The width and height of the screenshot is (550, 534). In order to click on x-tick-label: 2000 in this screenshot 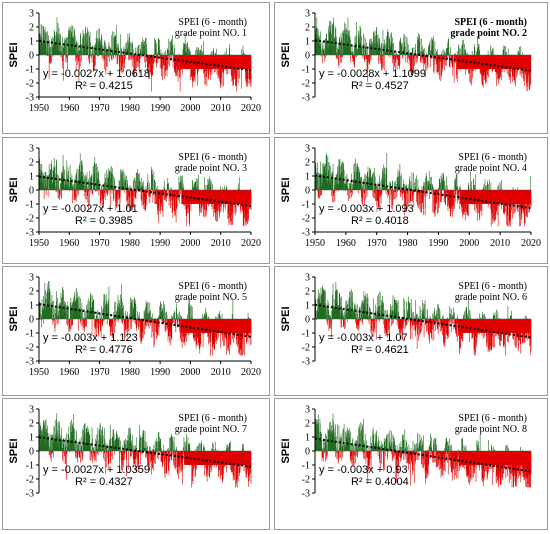, I will do `click(190, 372)`.